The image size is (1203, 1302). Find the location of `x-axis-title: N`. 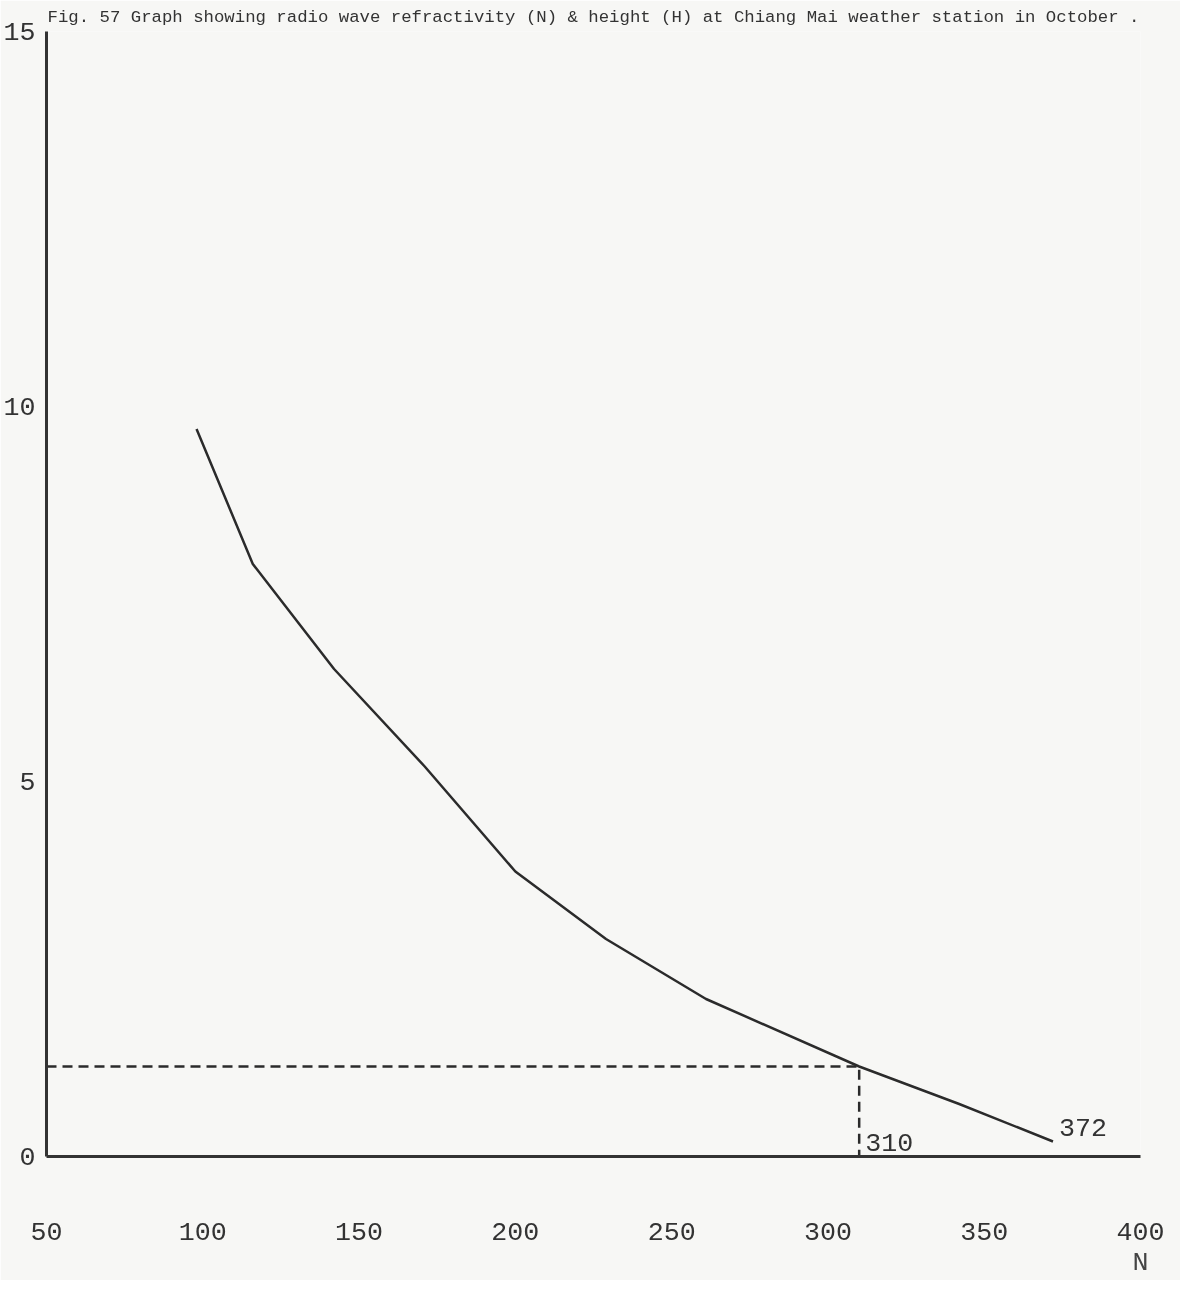

x-axis-title: N is located at coordinates (1140, 1262).